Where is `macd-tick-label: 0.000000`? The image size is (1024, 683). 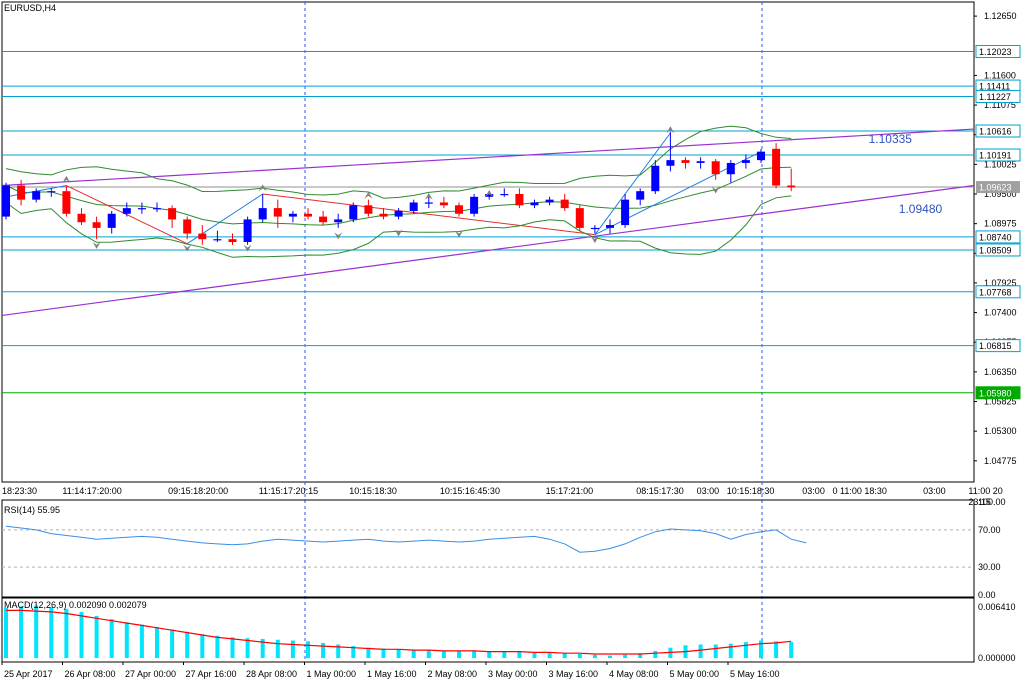 macd-tick-label: 0.000000 is located at coordinates (997, 658).